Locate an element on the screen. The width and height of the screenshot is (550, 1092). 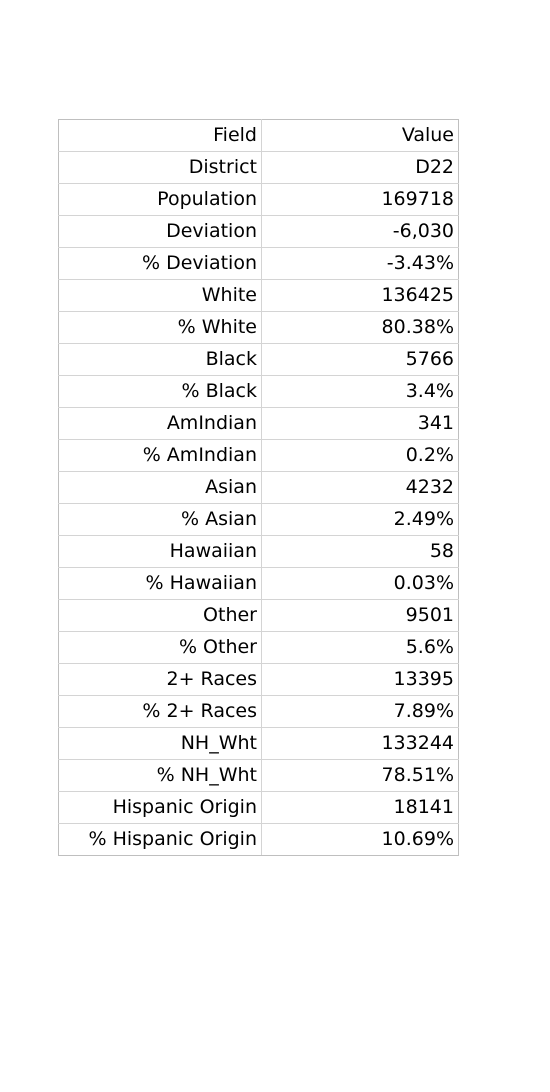
value-cell: -3.43% is located at coordinates (360, 263).